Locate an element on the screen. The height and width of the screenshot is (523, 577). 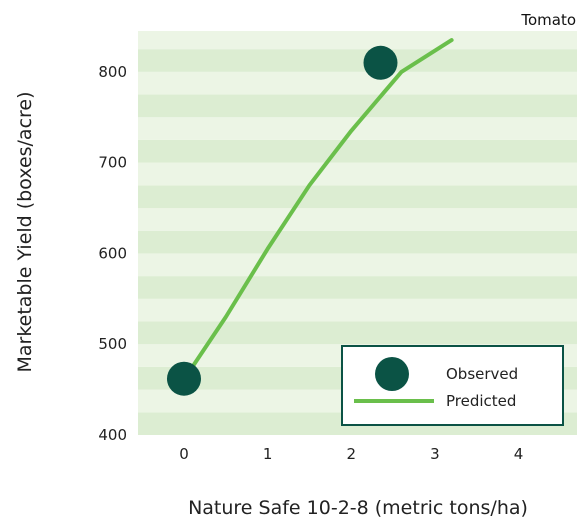
y-axis-ticks: 400 500 600 700 800 is located at coordinates (112, 253).